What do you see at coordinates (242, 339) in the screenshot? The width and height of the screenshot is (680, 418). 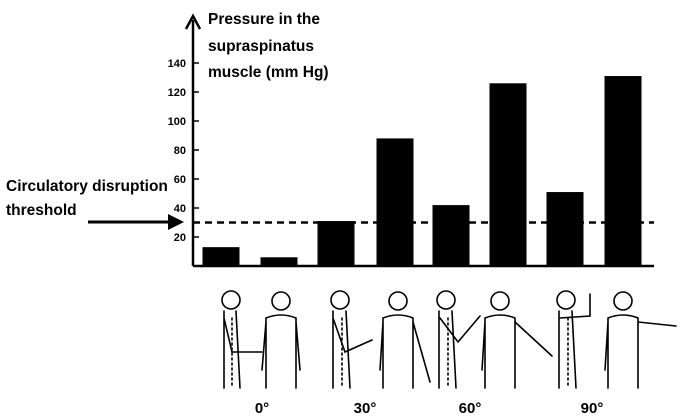 I see `figure-0deg-side-icon` at bounding box center [242, 339].